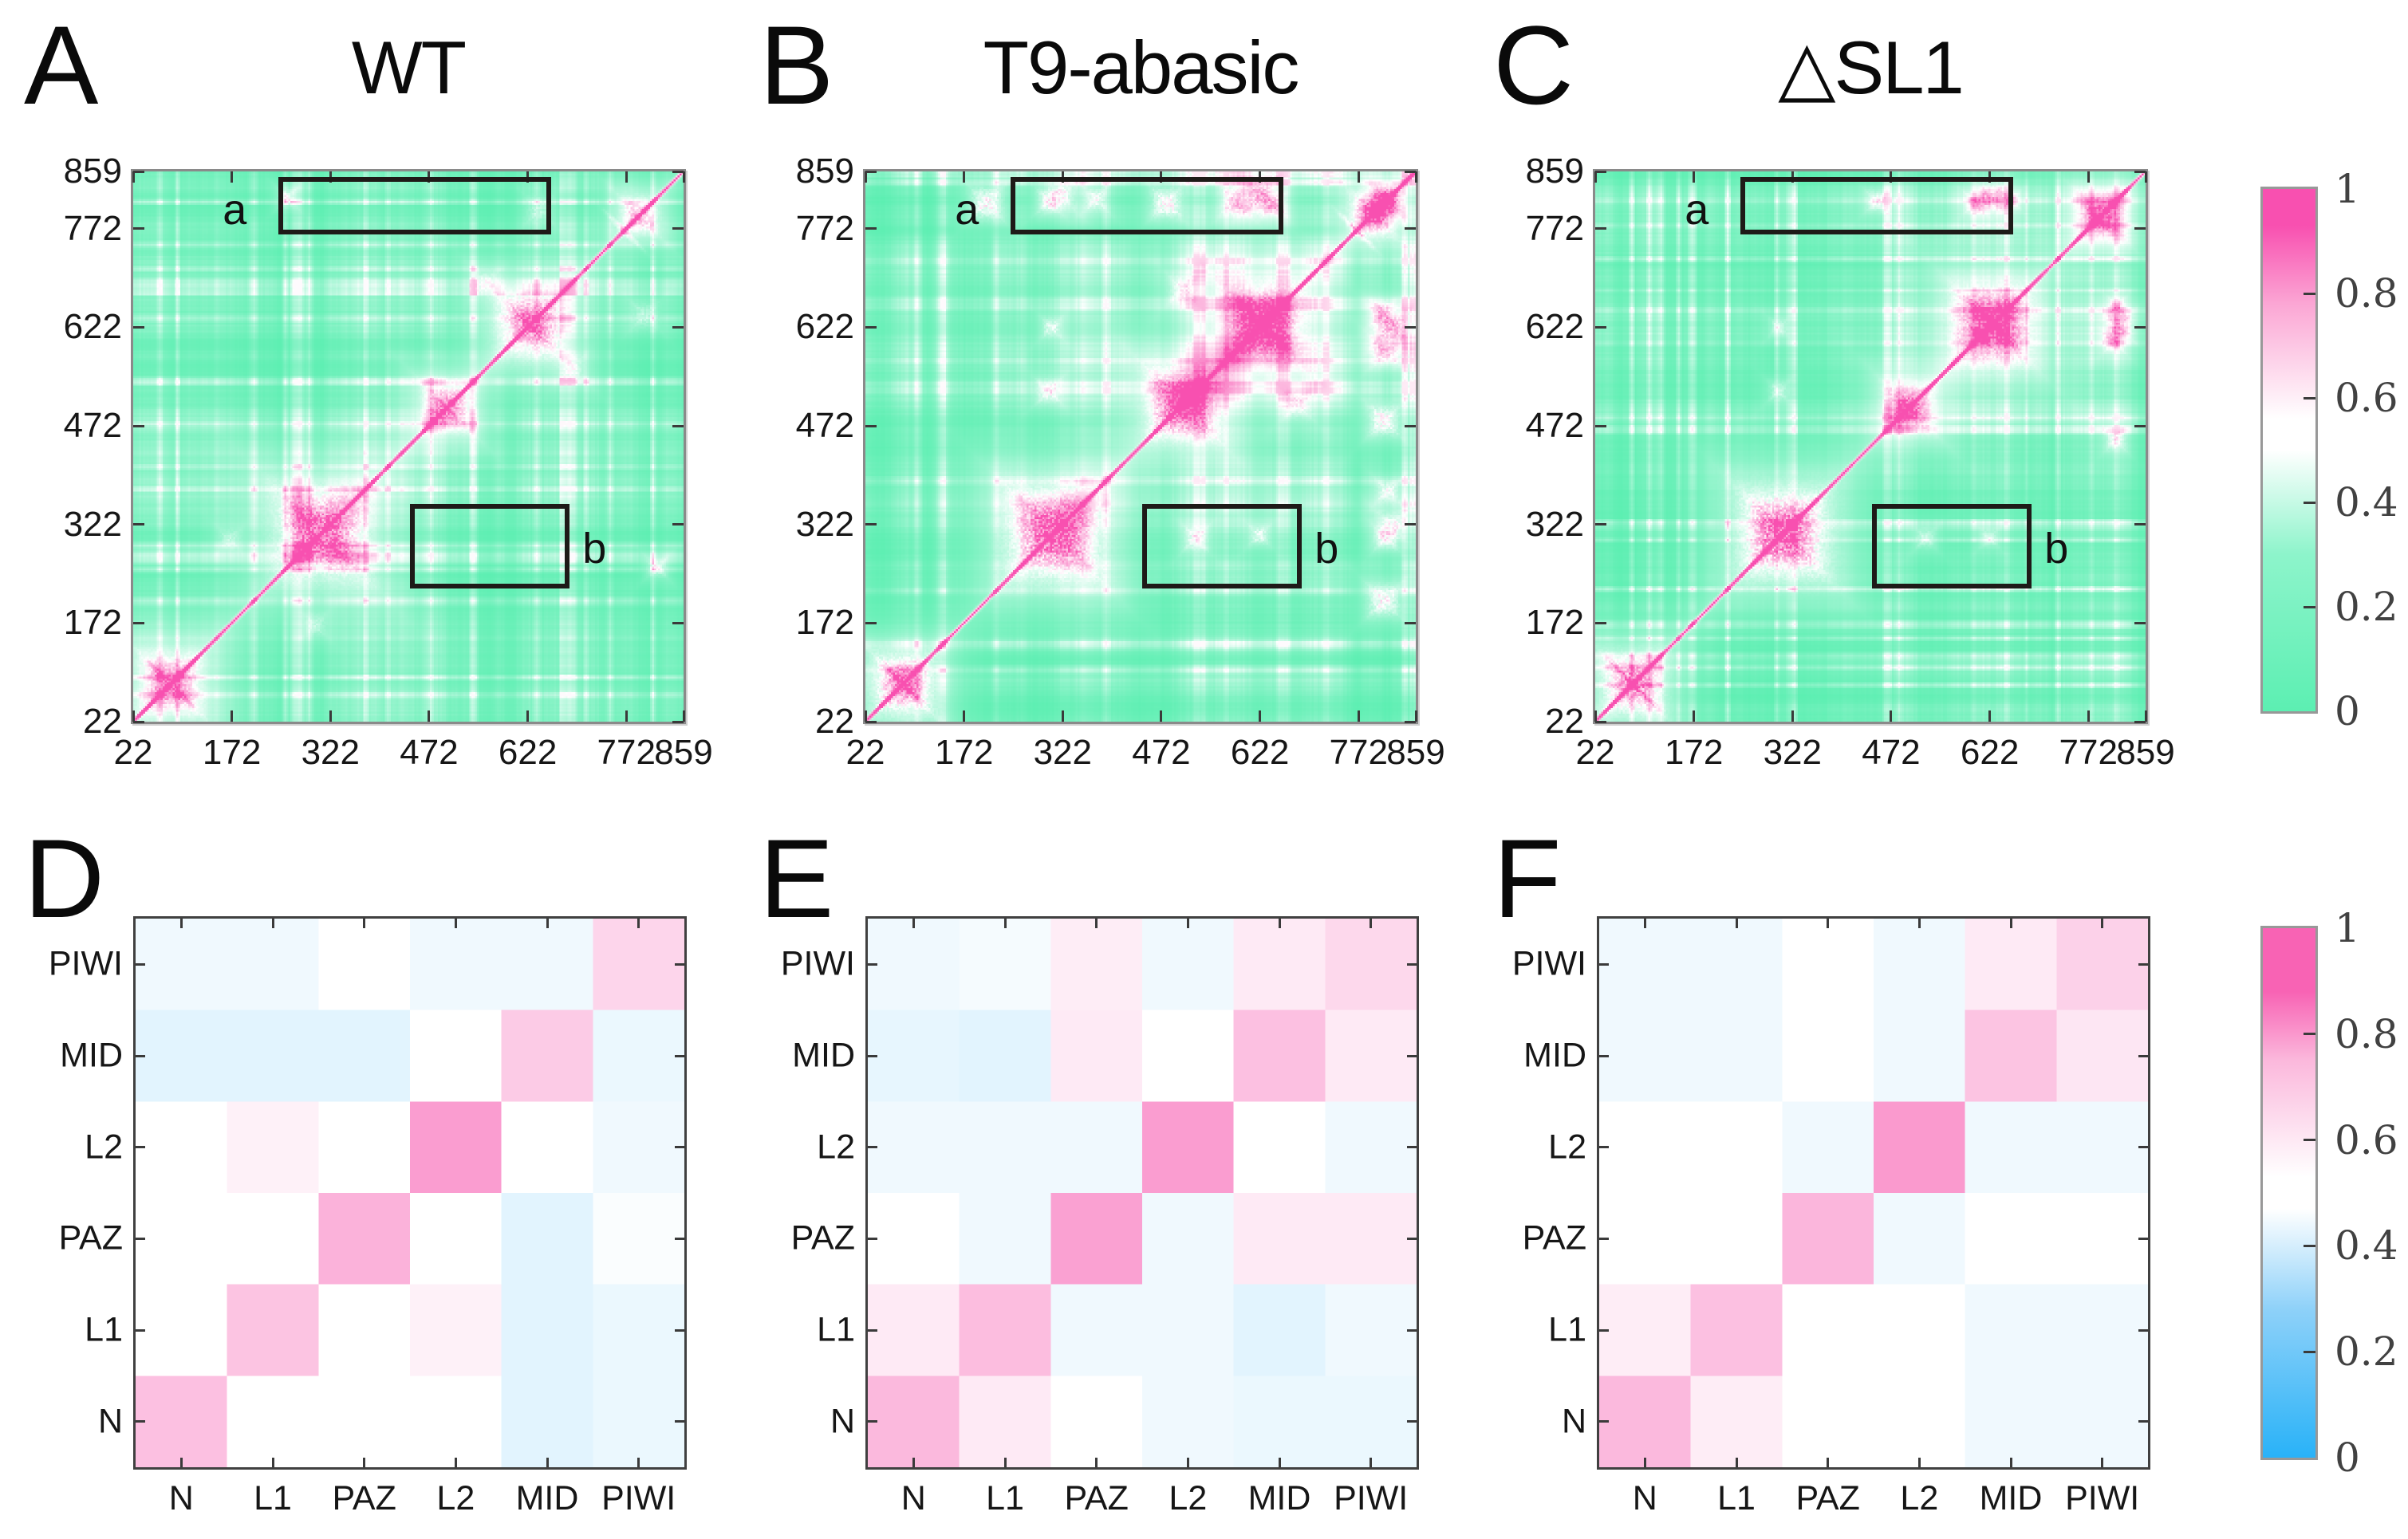 This screenshot has width=2408, height=1539. What do you see at coordinates (1870, 447) in the screenshot?
I see `contact-map-dsl1-canvas` at bounding box center [1870, 447].